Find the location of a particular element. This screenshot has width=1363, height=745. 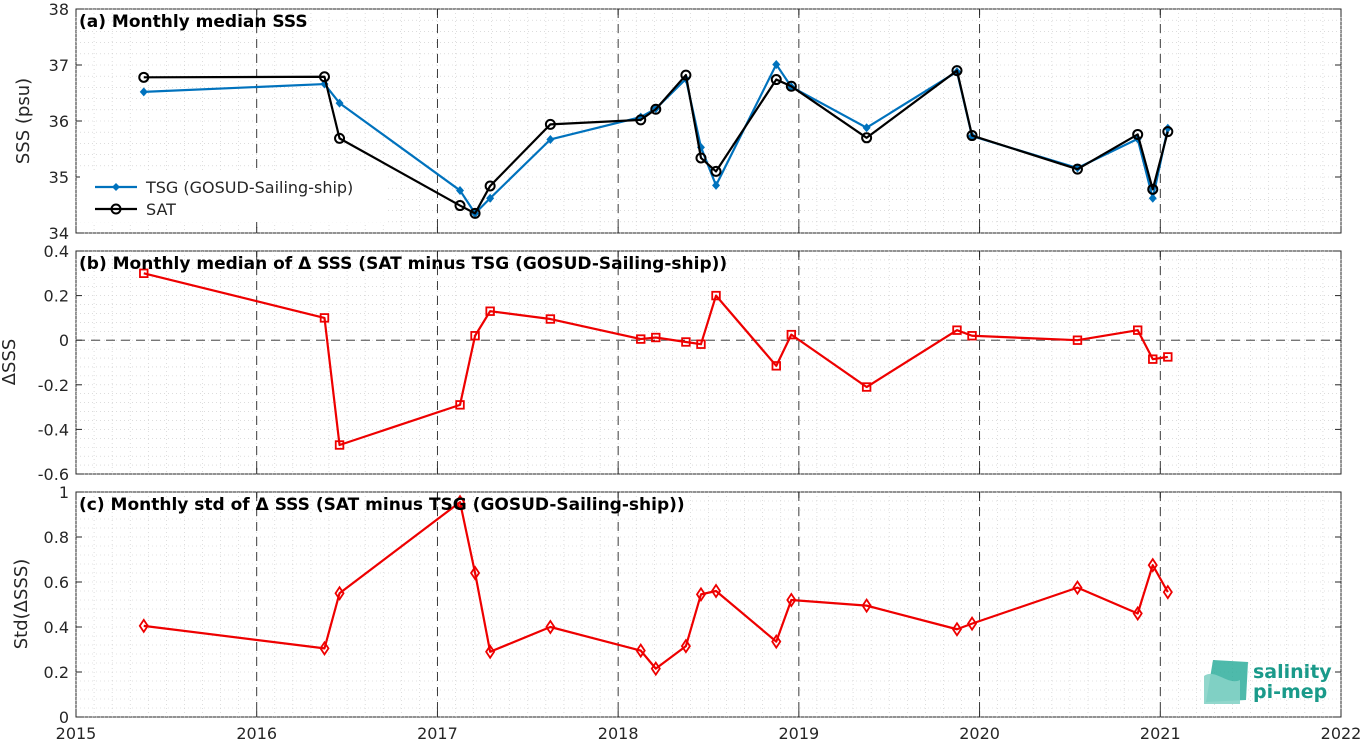

y-tick-label: -0.2 is located at coordinates (53, 385).